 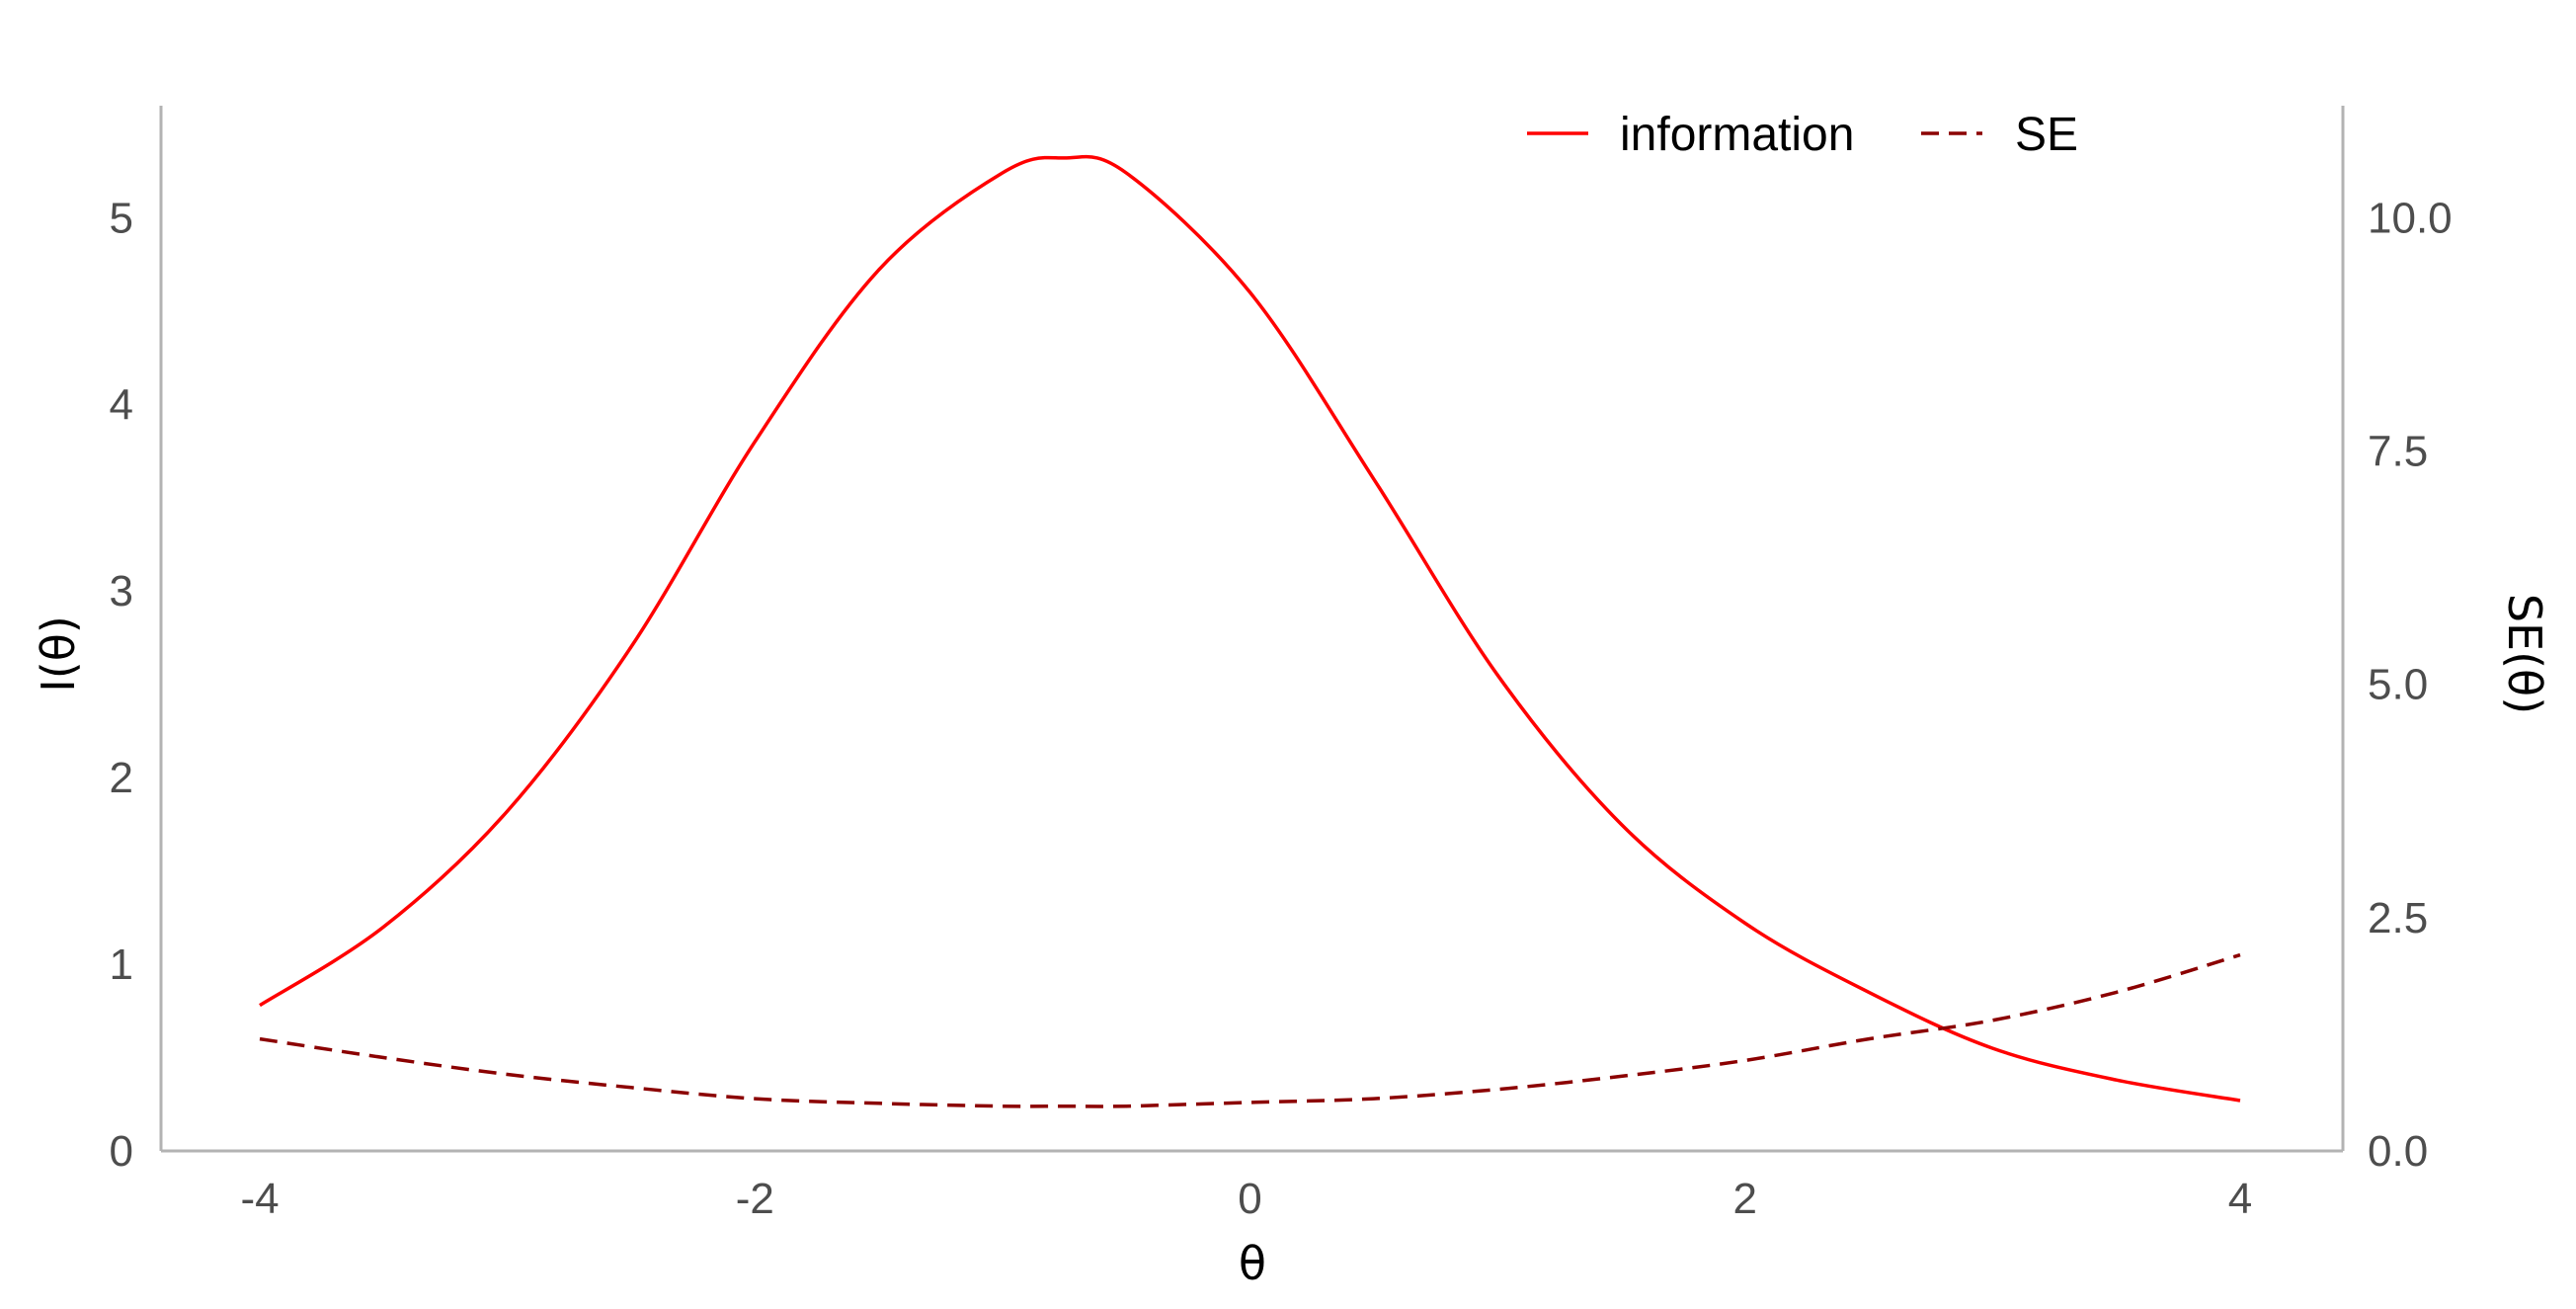 I want to click on y-tick-label: 1, so click(x=121, y=965).